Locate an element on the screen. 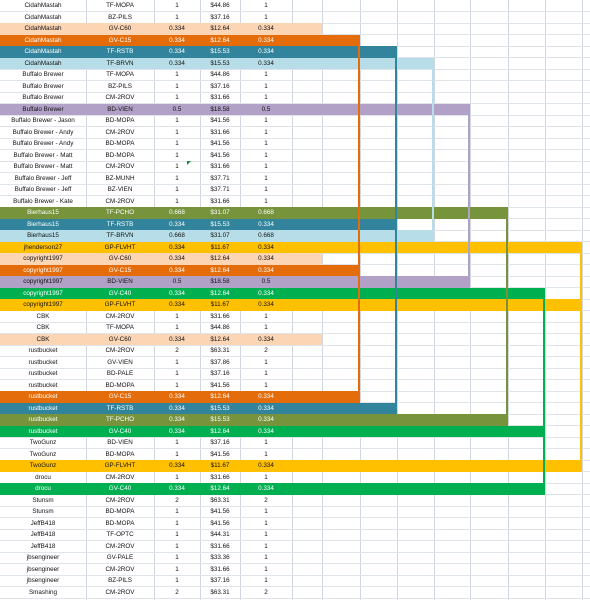  item-code-cell: TF-BRVN is located at coordinates (120, 235).